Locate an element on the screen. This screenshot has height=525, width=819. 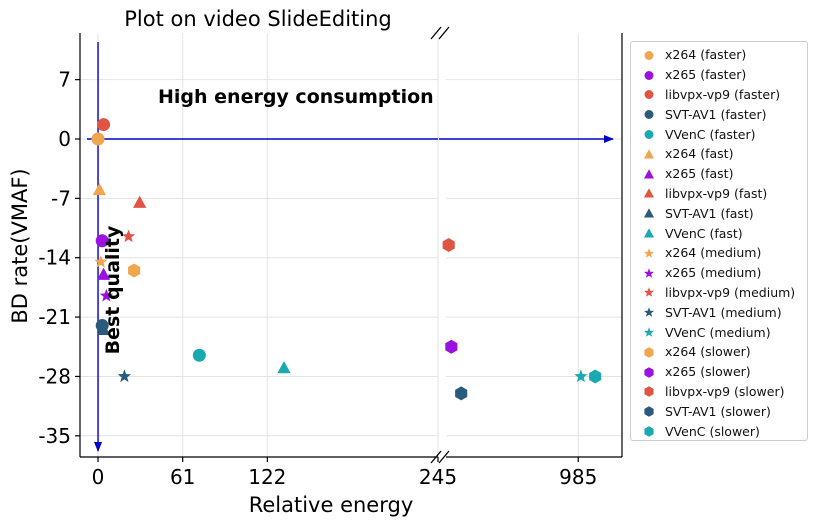
legend-item: VVenC (faster) is located at coordinates (719, 134).